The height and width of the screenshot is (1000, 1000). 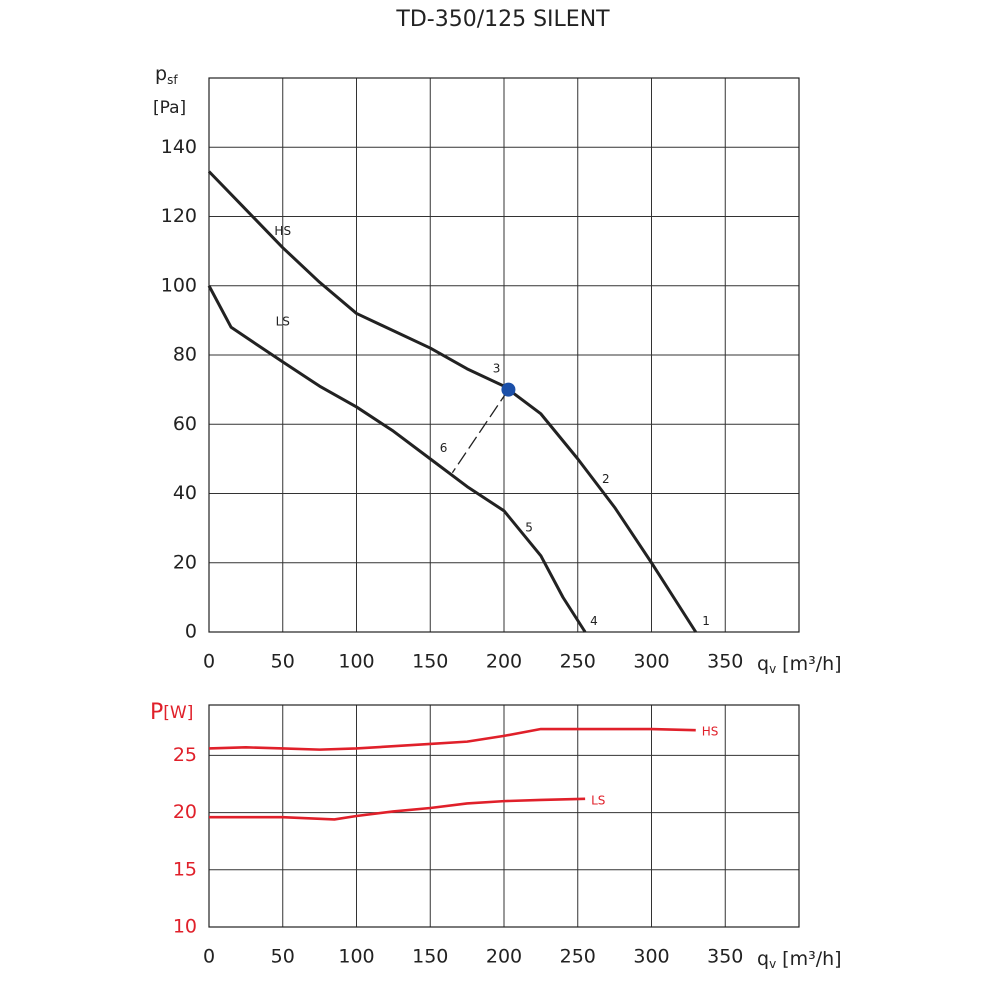 What do you see at coordinates (185, 355) in the screenshot?
I see `y-tick-label: 80` at bounding box center [185, 355].